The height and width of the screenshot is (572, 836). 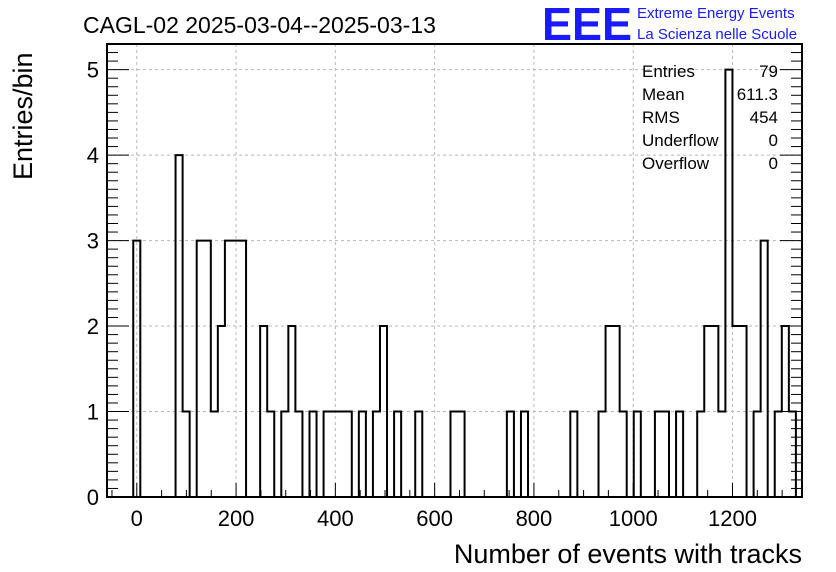 I want to click on stats-label: Overflow, so click(x=676, y=163).